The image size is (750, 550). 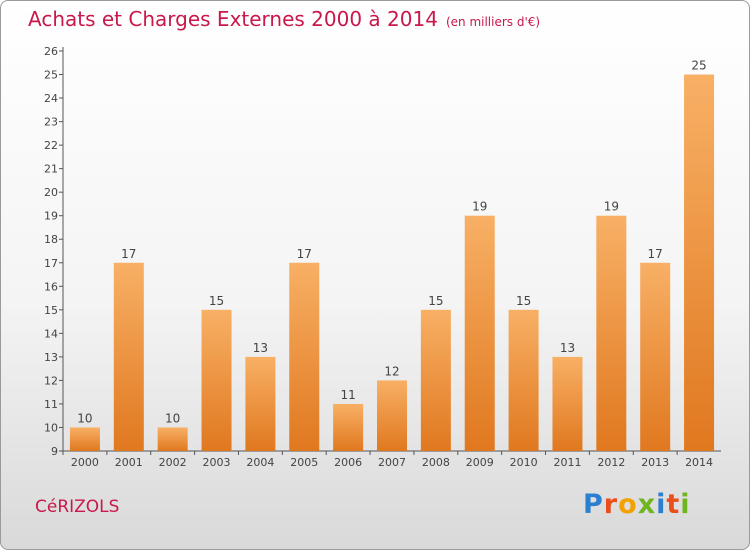 What do you see at coordinates (85, 462) in the screenshot?
I see `x-tick-label: 2000` at bounding box center [85, 462].